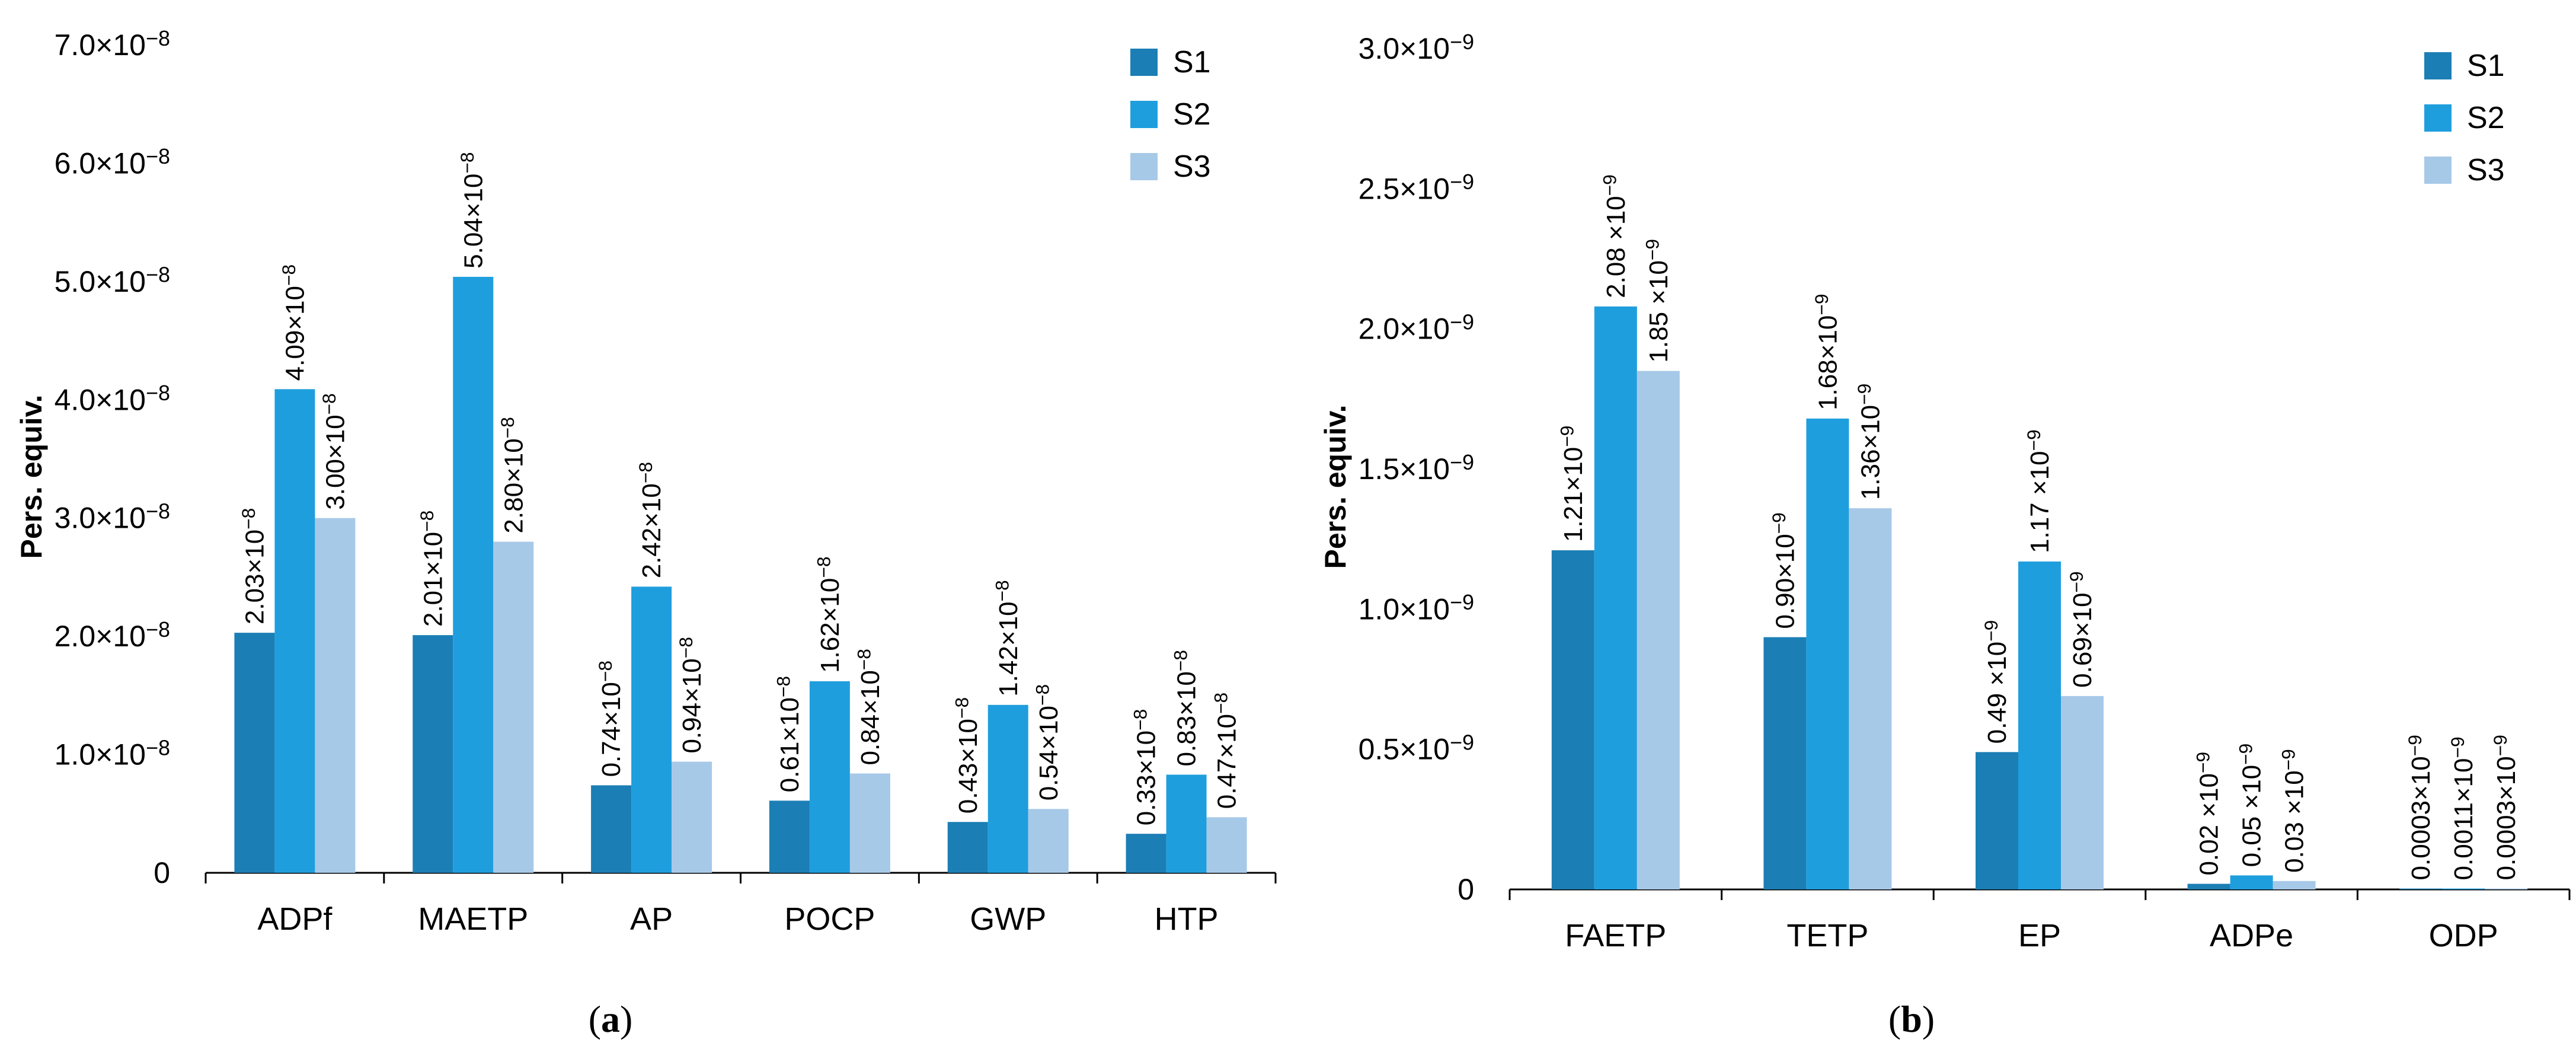 Image resolution: width=2576 pixels, height=1059 pixels. Describe the element at coordinates (2038, 491) in the screenshot. I see `data-label: 1.17 ×10−9` at that location.